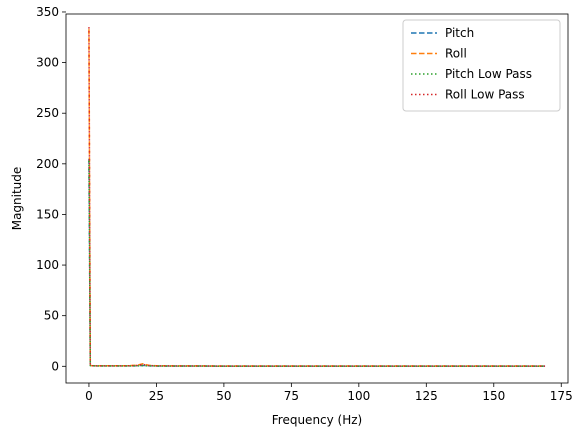  I want to click on legend-label-roll: Roll, so click(456, 54).